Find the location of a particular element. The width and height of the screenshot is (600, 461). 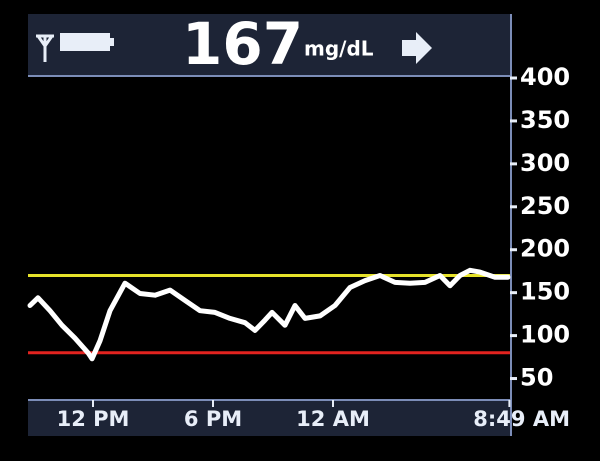

y-tick-label: 50 is located at coordinates (536, 378).